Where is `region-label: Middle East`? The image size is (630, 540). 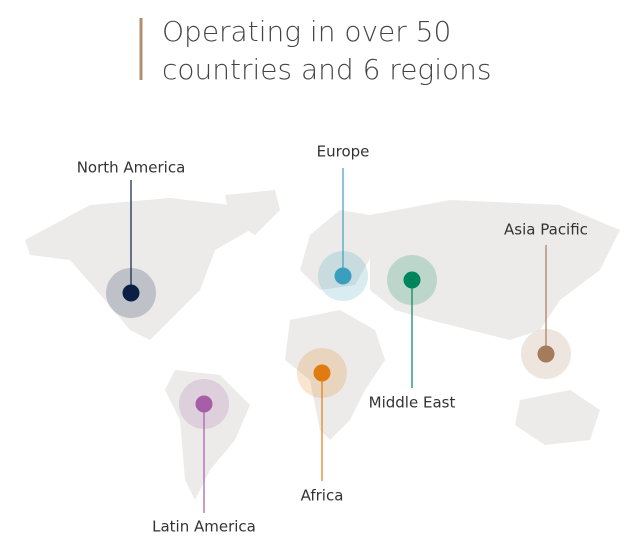 region-label: Middle East is located at coordinates (412, 403).